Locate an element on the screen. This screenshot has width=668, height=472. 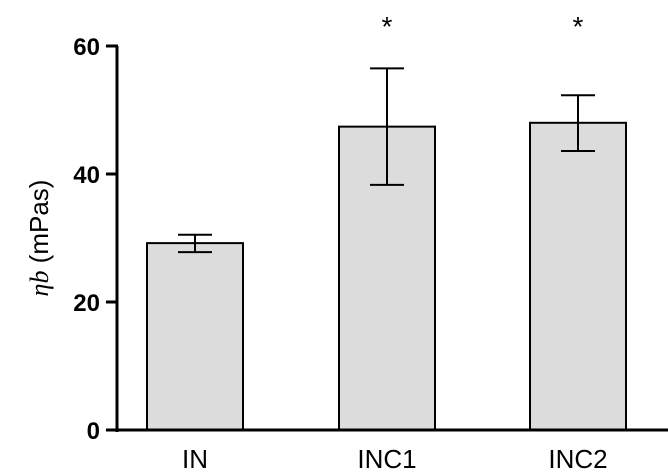
bar-in is located at coordinates (195, 336).